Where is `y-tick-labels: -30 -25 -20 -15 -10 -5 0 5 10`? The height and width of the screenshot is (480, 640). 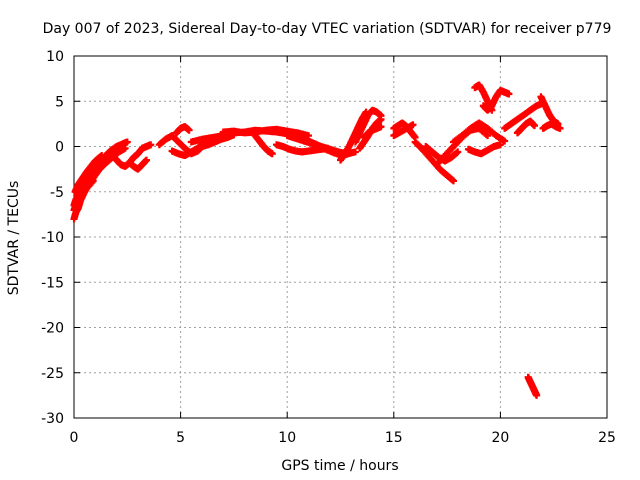 y-tick-labels: -30 -25 -20 -15 -10 -5 0 5 10 is located at coordinates (52, 238).